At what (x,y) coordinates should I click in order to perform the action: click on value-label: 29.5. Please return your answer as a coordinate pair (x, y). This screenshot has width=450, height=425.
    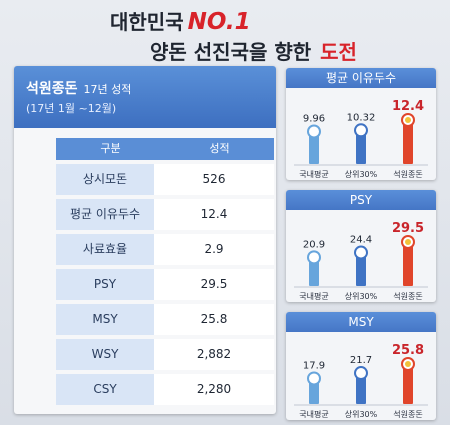
    Looking at the image, I should click on (408, 228).